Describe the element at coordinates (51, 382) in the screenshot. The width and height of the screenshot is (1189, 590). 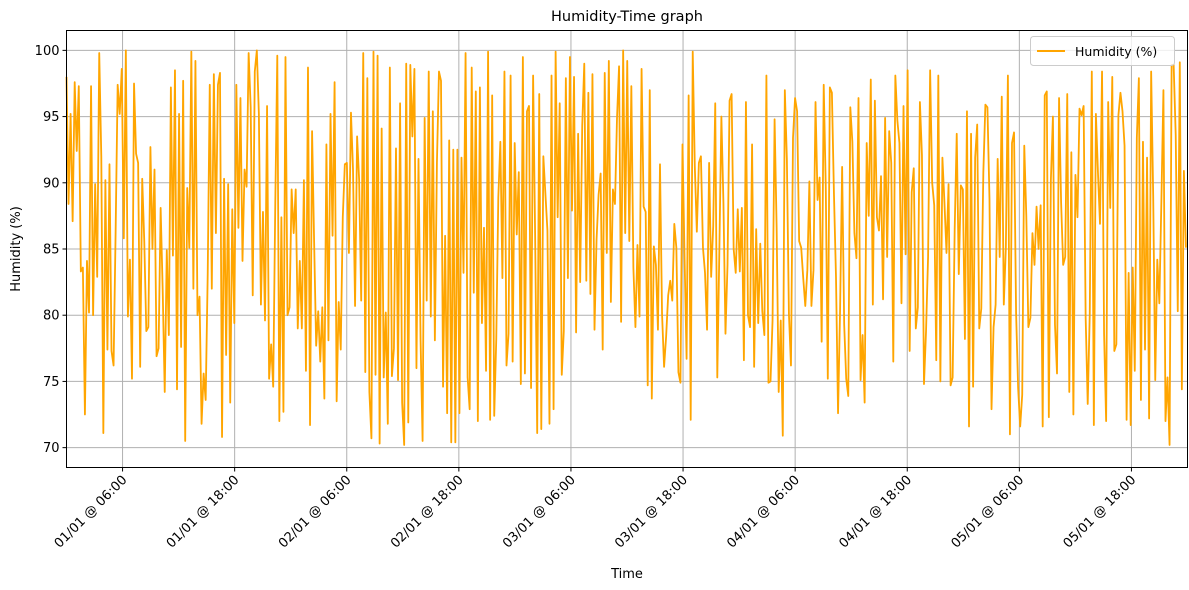
I see `y-tick-label: 75` at that location.